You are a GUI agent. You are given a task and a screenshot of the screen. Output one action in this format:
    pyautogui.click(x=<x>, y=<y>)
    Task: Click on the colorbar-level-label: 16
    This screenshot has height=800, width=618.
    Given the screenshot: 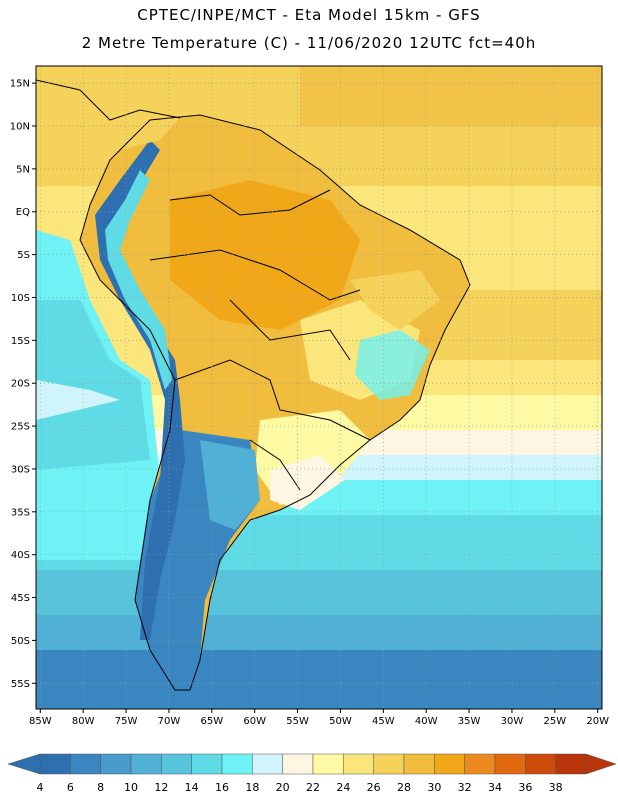 What is the action you would take?
    pyautogui.click(x=222, y=787)
    